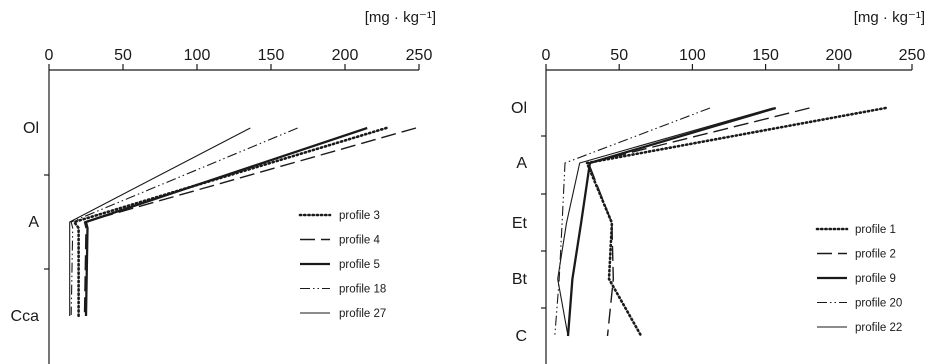  I want to click on horizon-label: Cca, so click(25, 316).